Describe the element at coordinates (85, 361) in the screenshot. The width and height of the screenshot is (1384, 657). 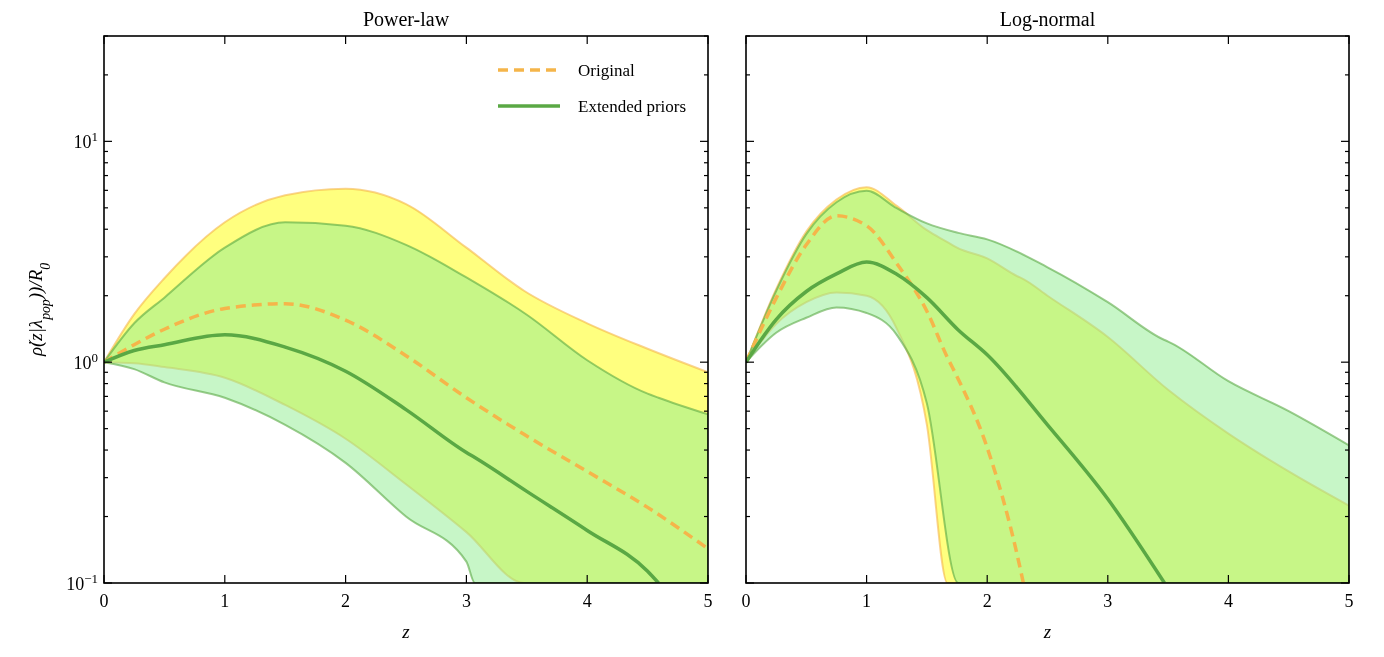
I see `y-tick-label: 10$^{0}$` at that location.